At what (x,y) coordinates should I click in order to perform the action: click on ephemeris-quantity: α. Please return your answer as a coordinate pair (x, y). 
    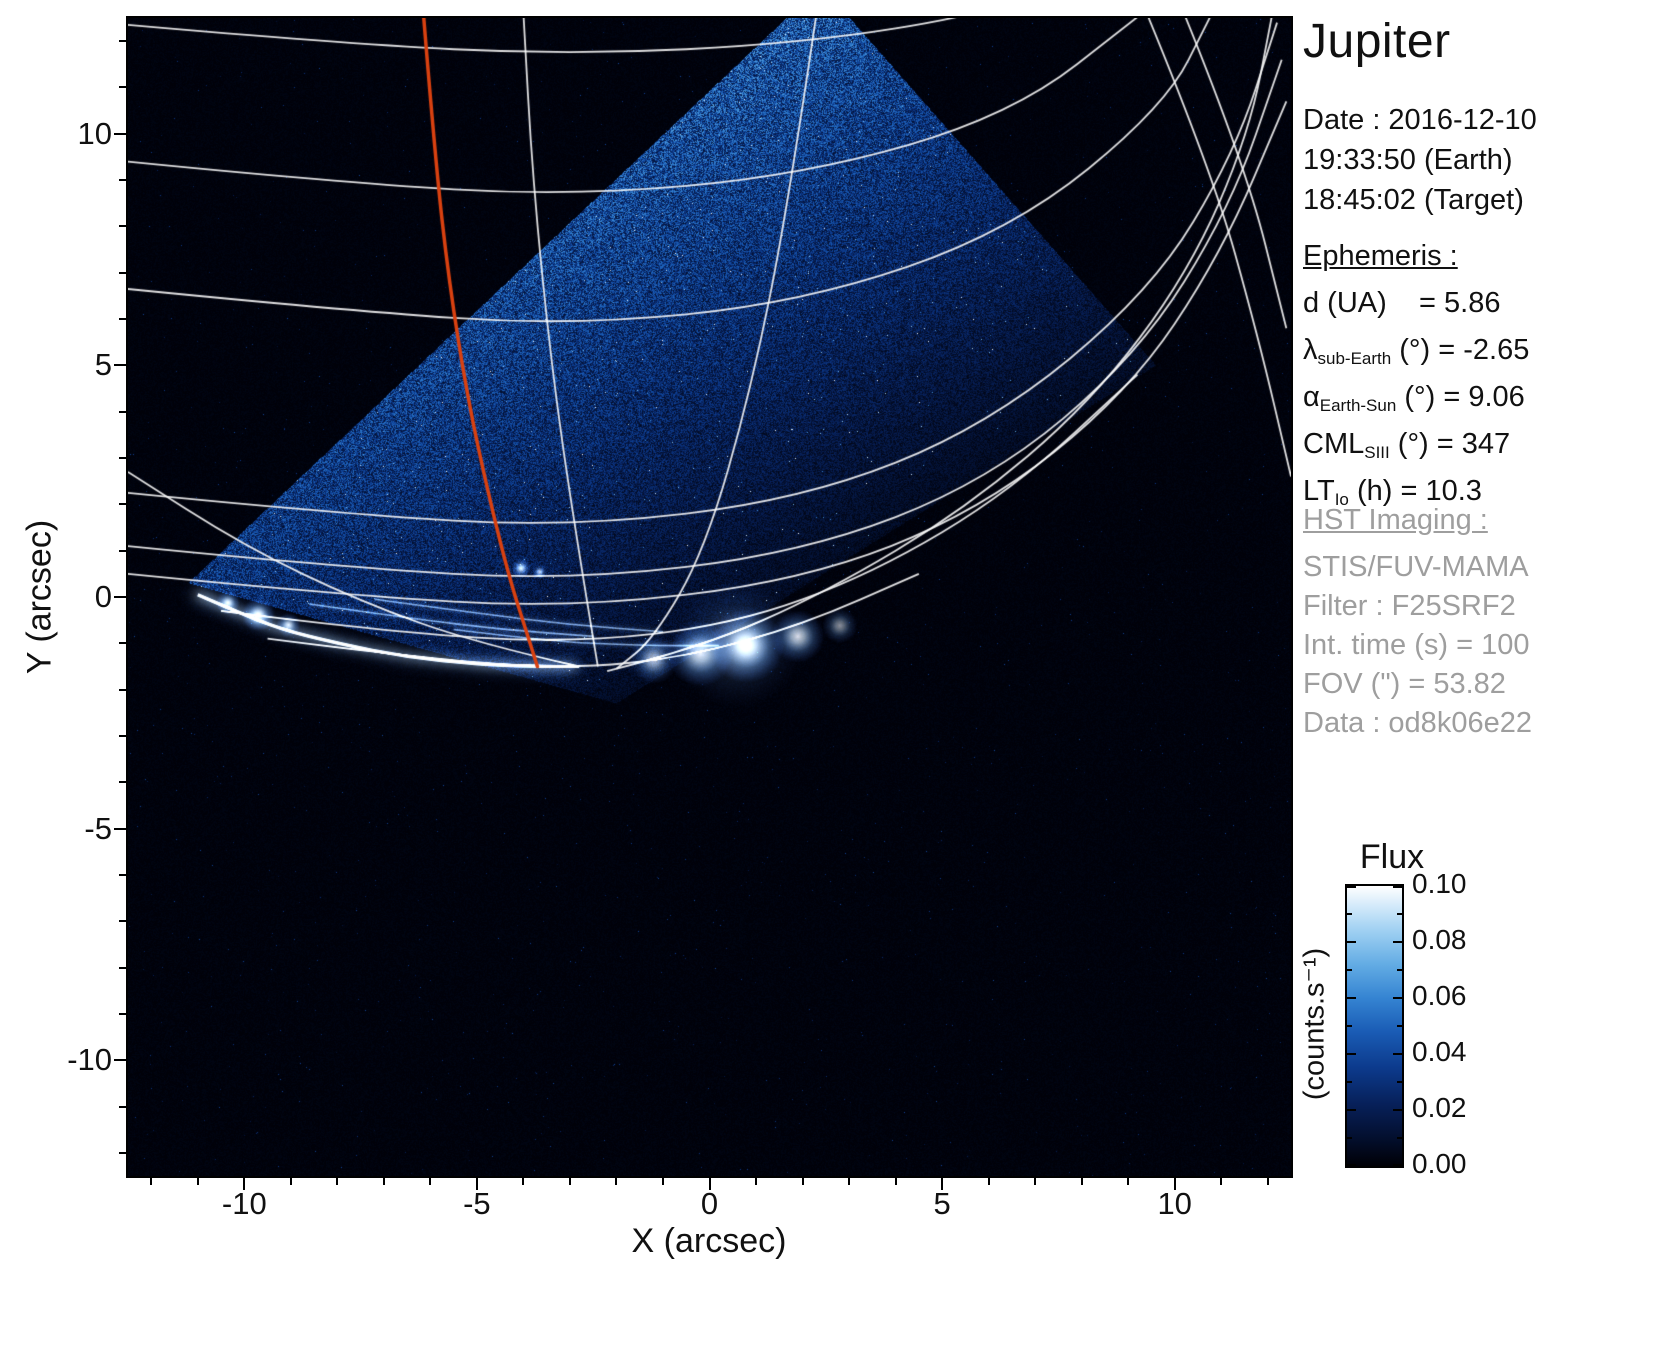
    Looking at the image, I should click on (1311, 397).